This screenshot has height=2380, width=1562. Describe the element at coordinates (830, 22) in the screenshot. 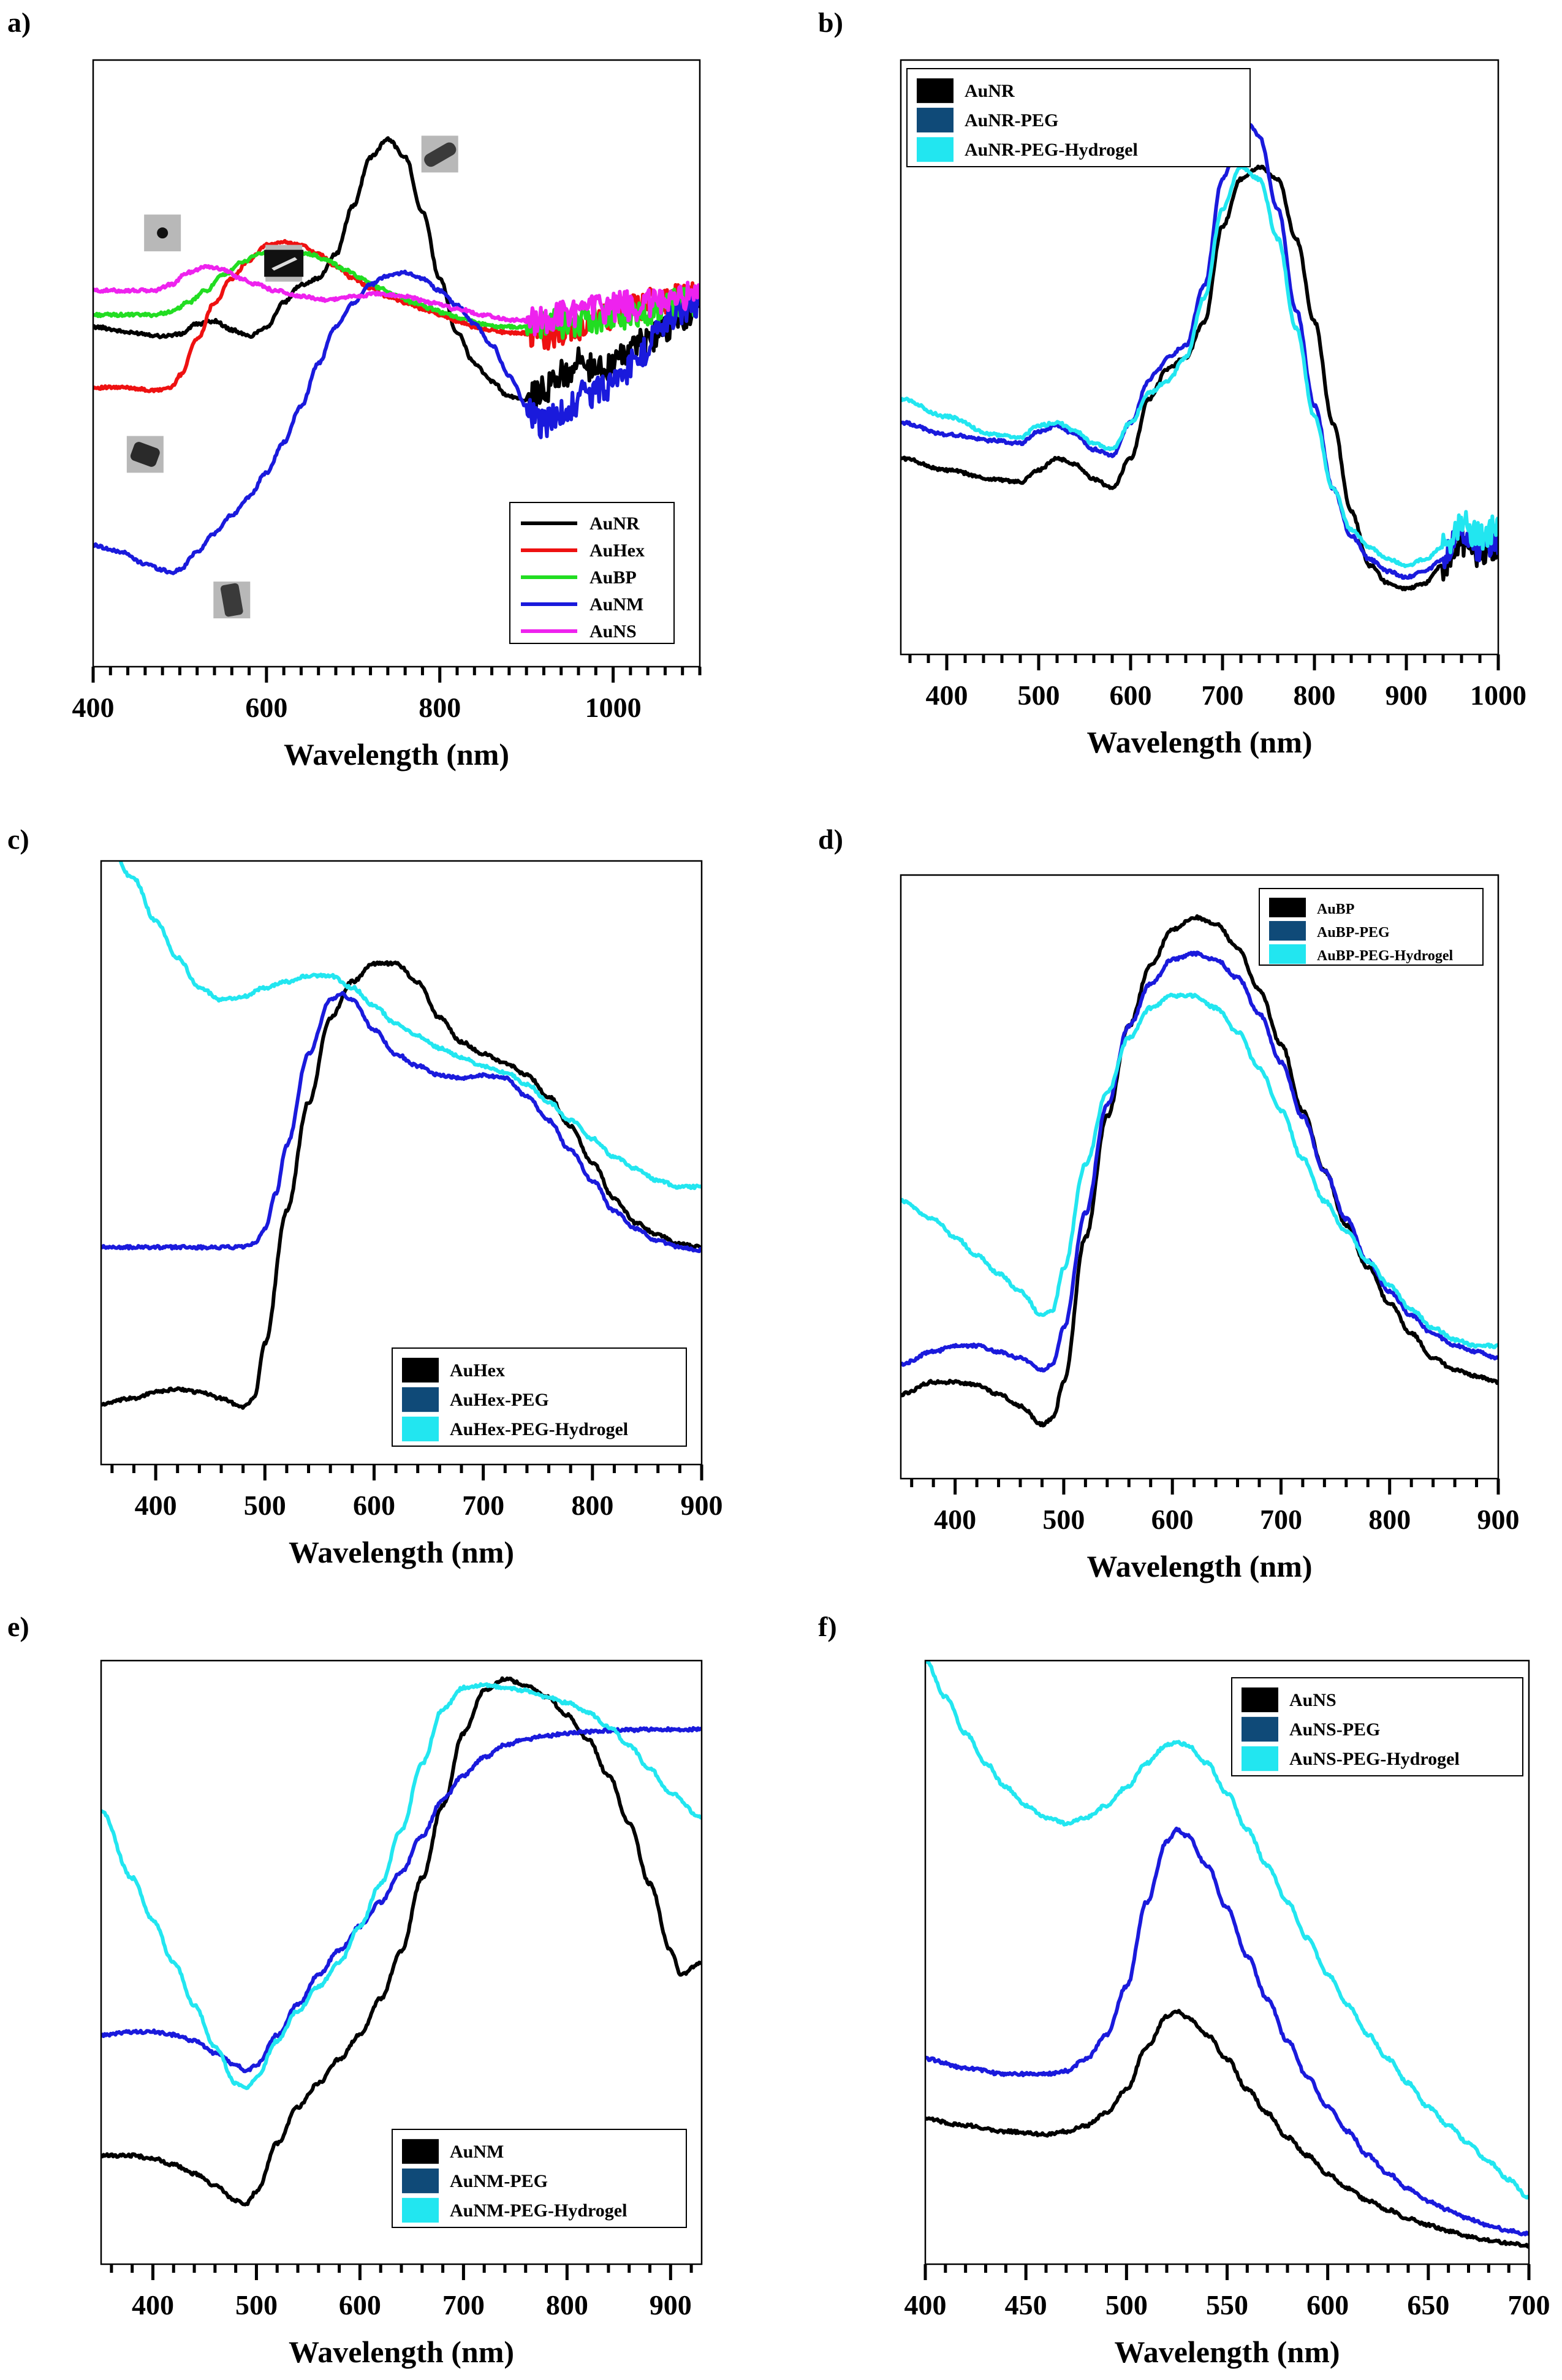

I see `panel-letter: b)` at that location.